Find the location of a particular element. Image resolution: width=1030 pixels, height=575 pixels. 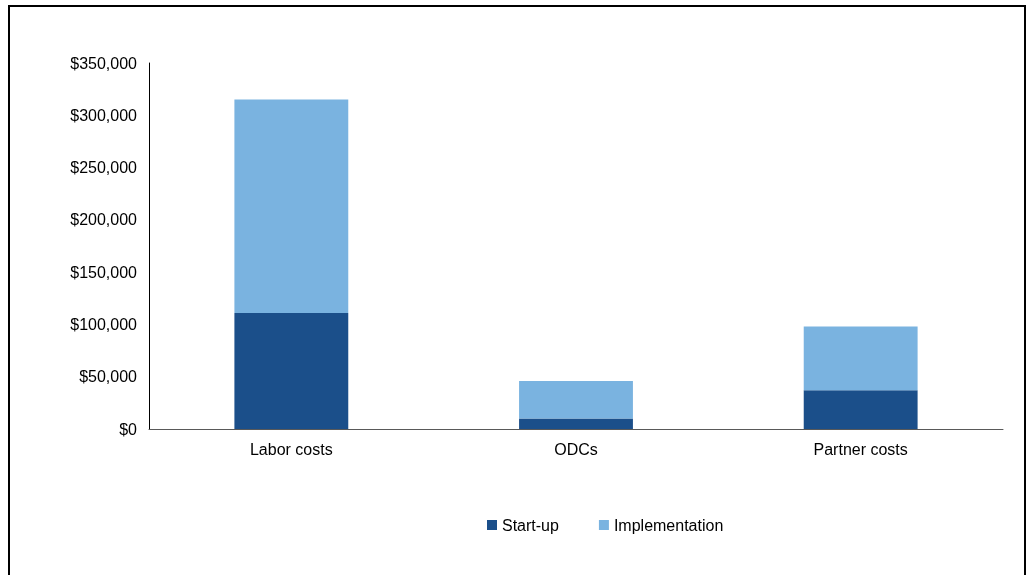

legend-label: Implementation is located at coordinates (668, 525).